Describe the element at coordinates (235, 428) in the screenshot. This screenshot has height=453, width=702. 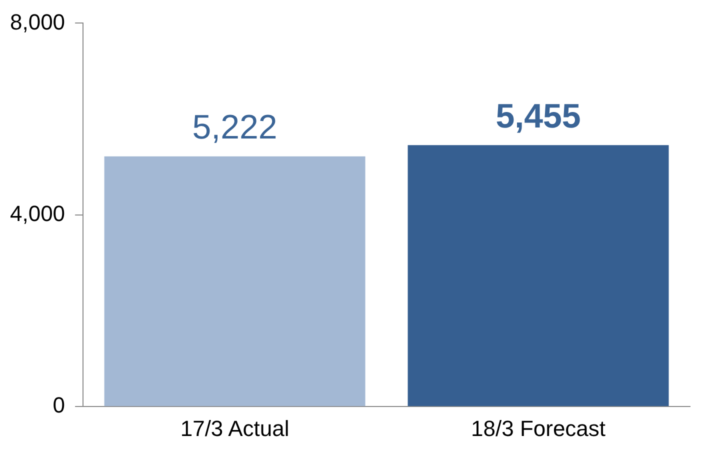
I see `x-tick-label: 17/3 Actual` at that location.